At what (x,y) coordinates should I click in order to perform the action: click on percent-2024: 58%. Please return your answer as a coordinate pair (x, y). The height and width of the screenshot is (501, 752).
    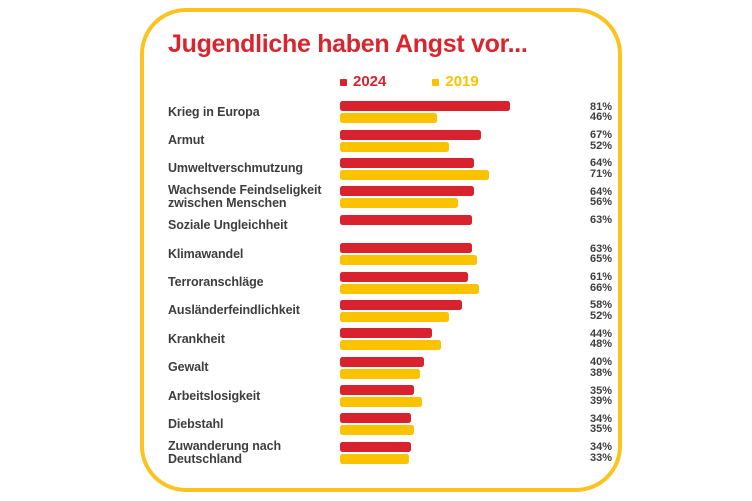
    Looking at the image, I should click on (600, 305).